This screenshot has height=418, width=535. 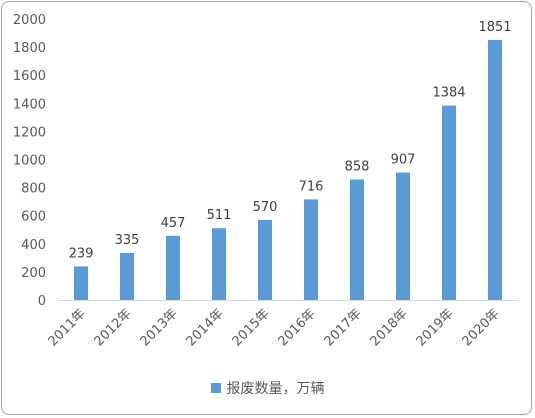 I want to click on x-tick-label: 2019年, so click(x=435, y=327).